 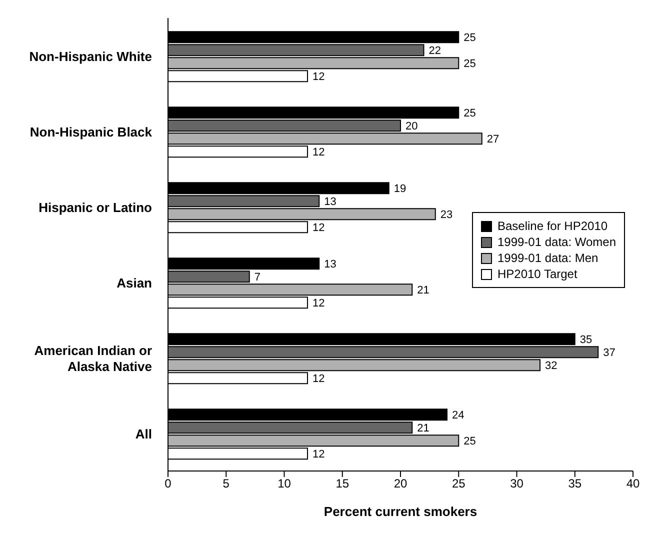 I want to click on y-tick-label: American Indian or Alaska Native, so click(x=93, y=358).